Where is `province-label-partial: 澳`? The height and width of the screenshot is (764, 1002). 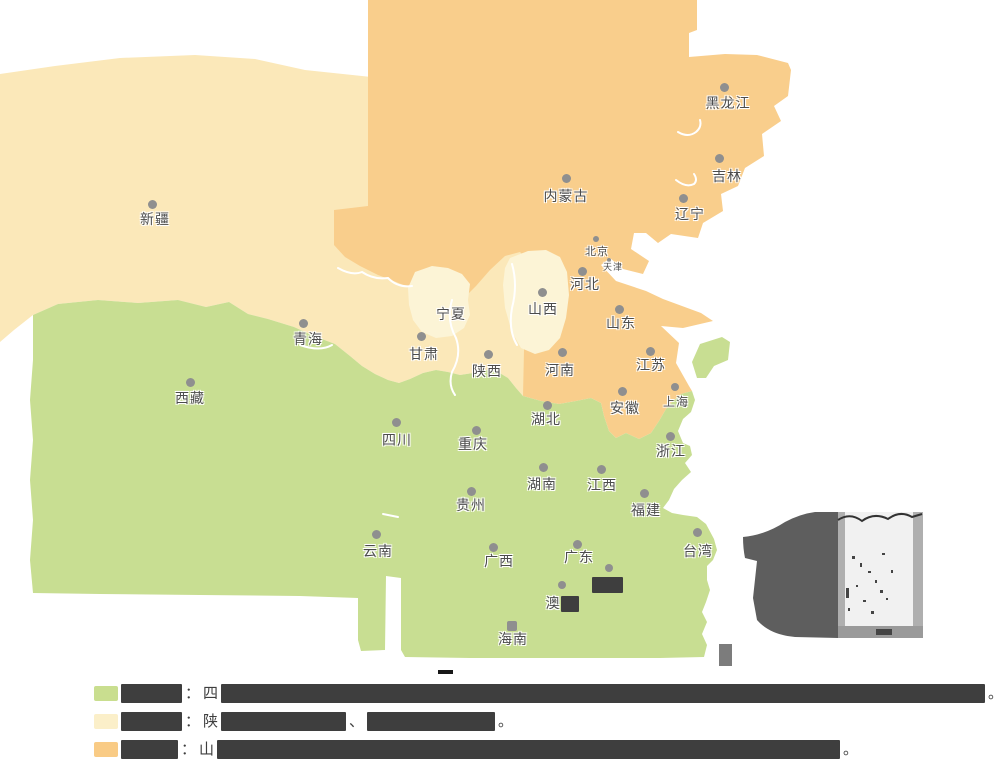
province-label-partial: 澳 is located at coordinates (553, 604).